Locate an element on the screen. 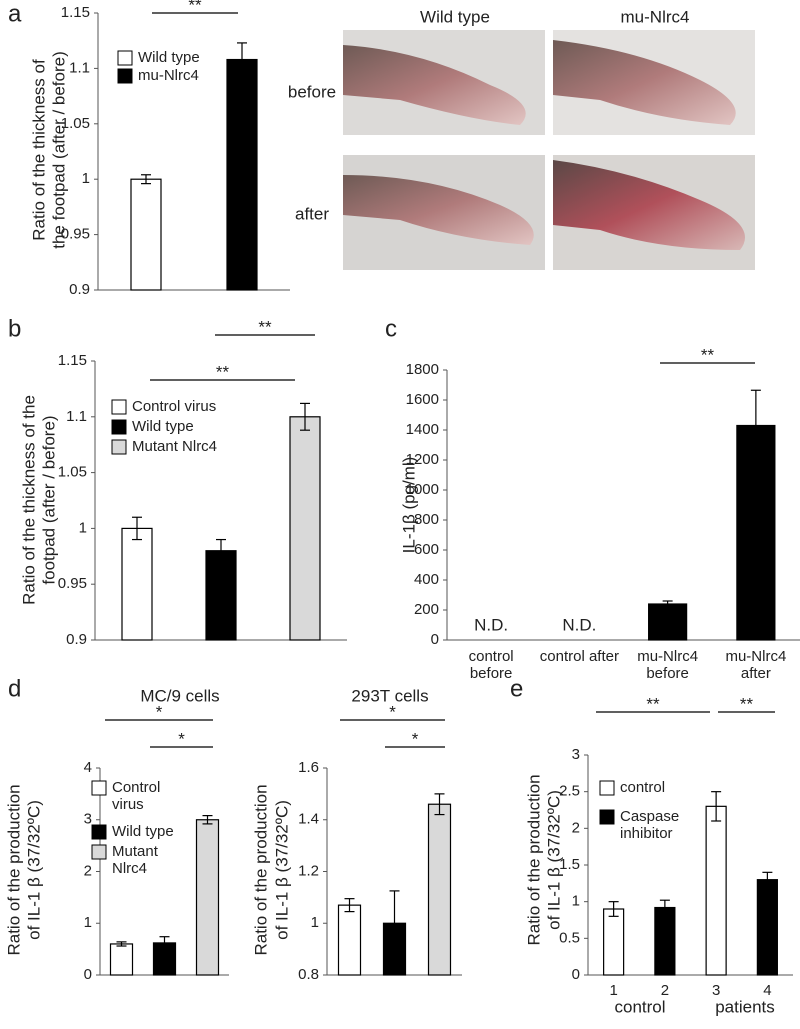 This screenshot has width=800, height=1029. x-tick-label: 1 is located at coordinates (613, 990).